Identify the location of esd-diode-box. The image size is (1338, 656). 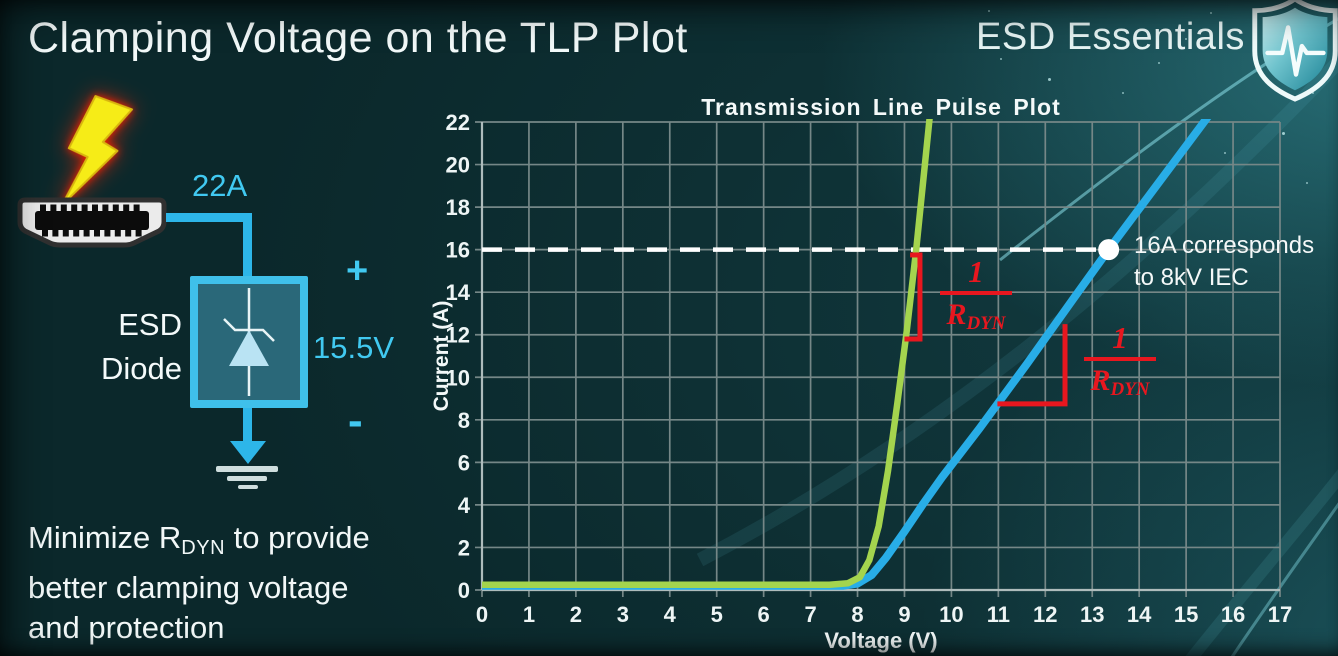
(249, 342).